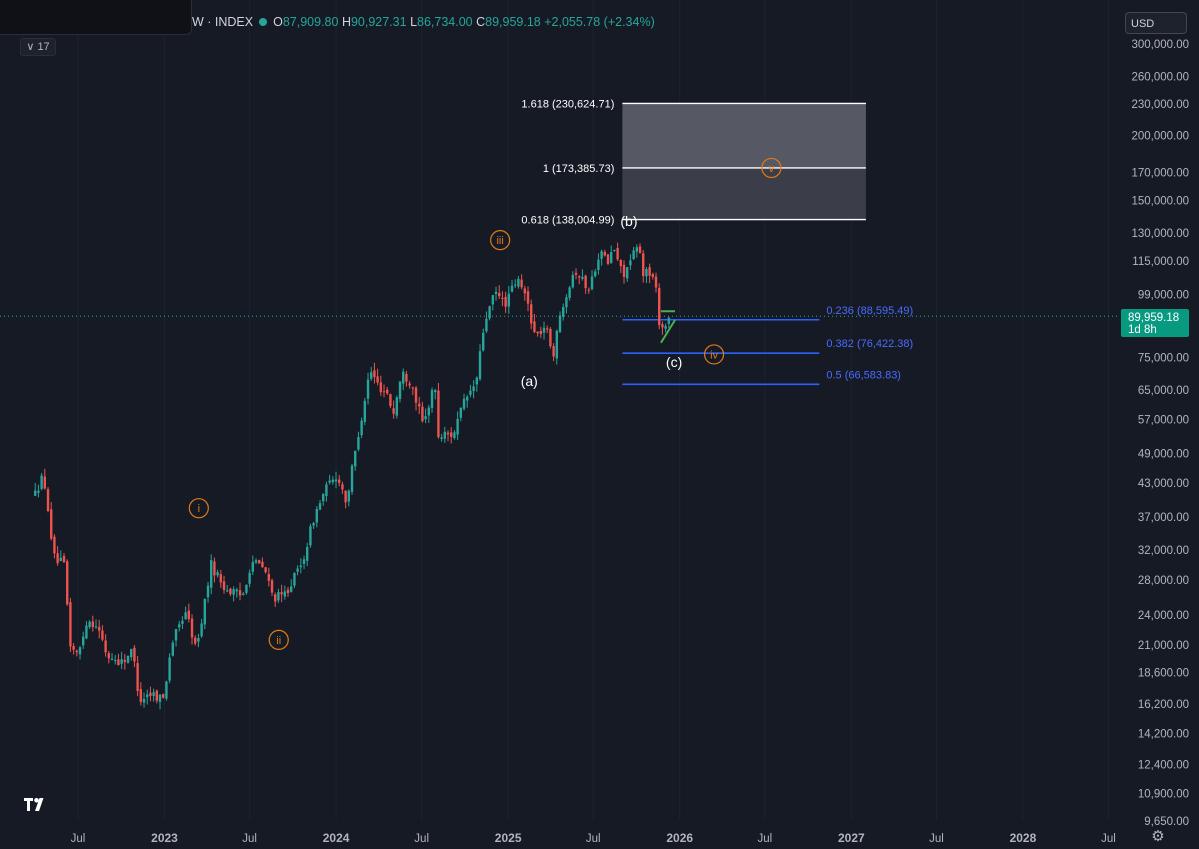 The height and width of the screenshot is (849, 1199). What do you see at coordinates (628, 221) in the screenshot?
I see `wave-text: (b)` at bounding box center [628, 221].